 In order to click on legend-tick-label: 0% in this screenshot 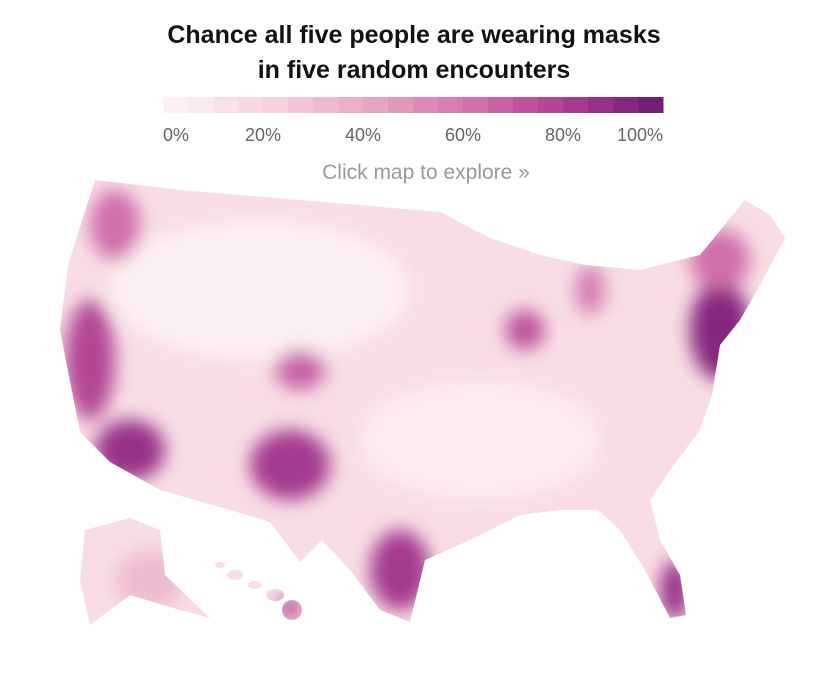, I will do `click(176, 135)`.